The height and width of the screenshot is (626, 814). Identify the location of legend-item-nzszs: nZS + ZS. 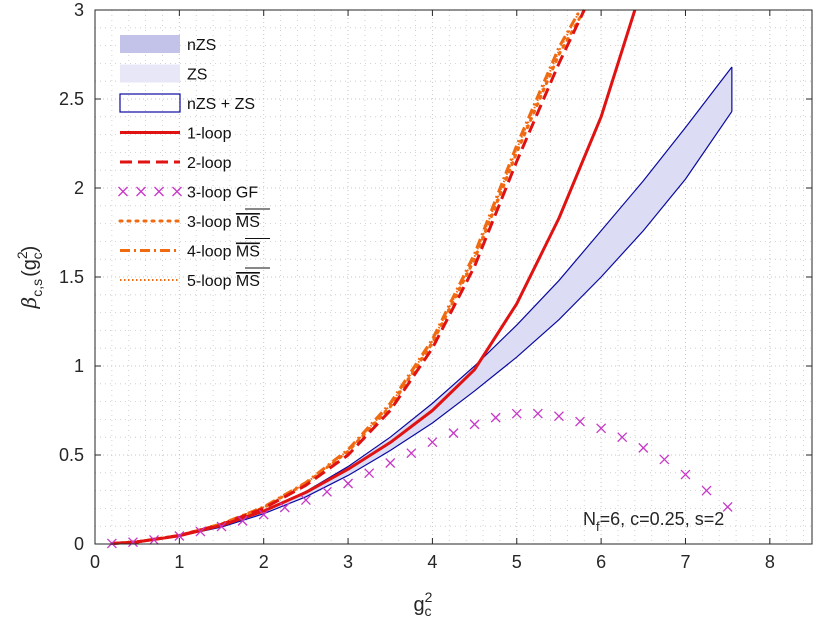
(187, 103).